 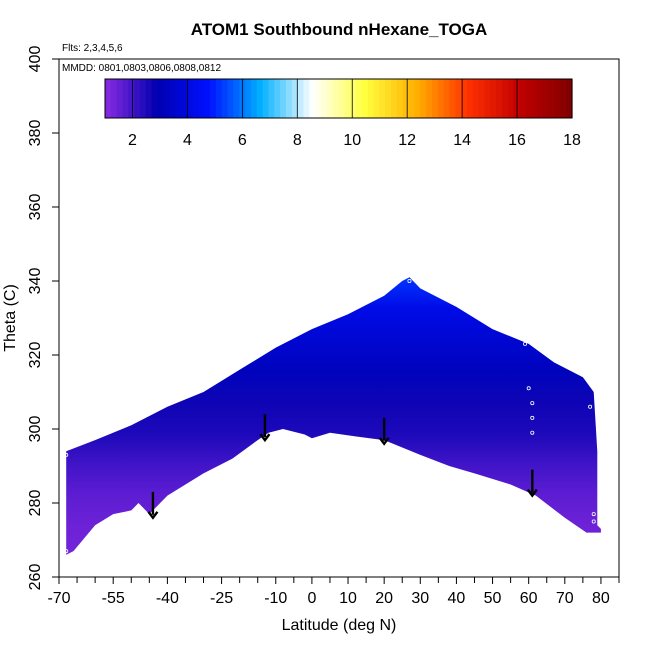 I want to click on x-tick-label: 70, so click(x=565, y=598).